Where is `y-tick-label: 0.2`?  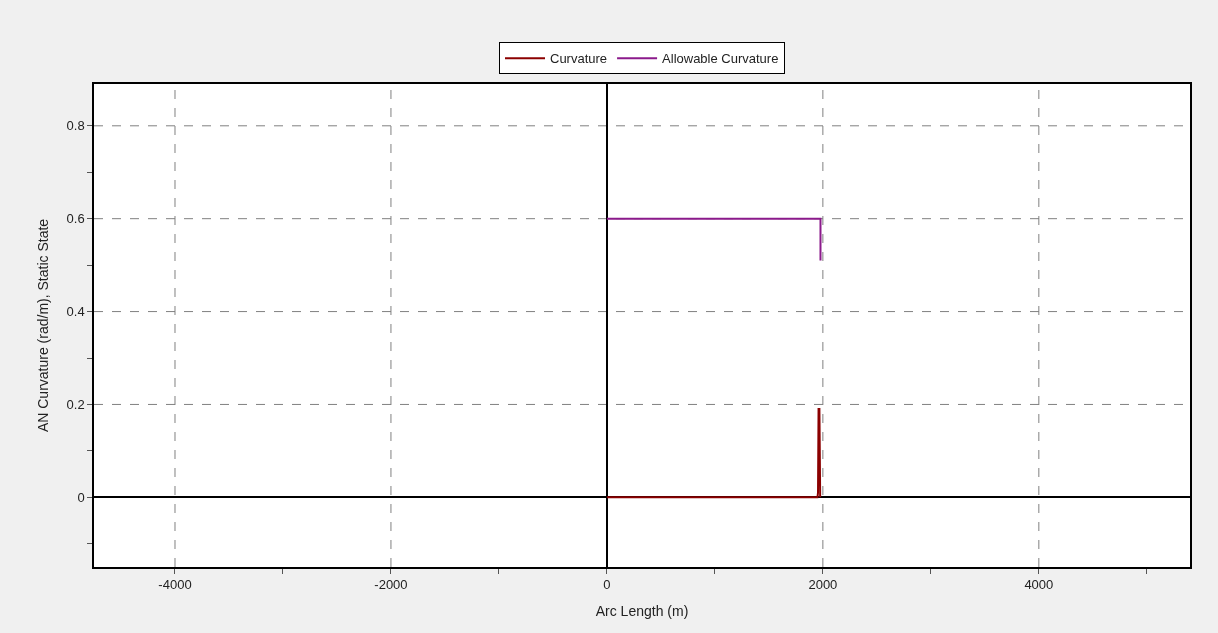 y-tick-label: 0.2 is located at coordinates (75, 404).